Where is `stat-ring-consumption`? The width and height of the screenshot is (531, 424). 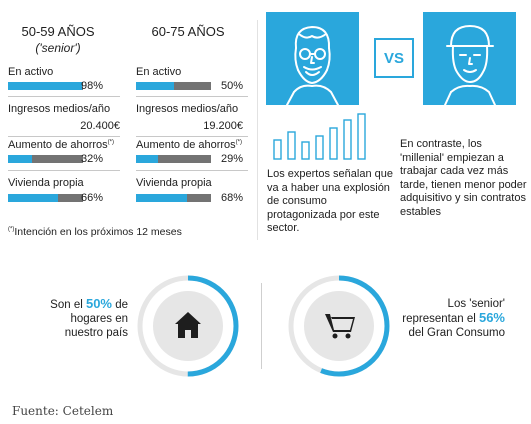 stat-ring-consumption is located at coordinates (339, 326).